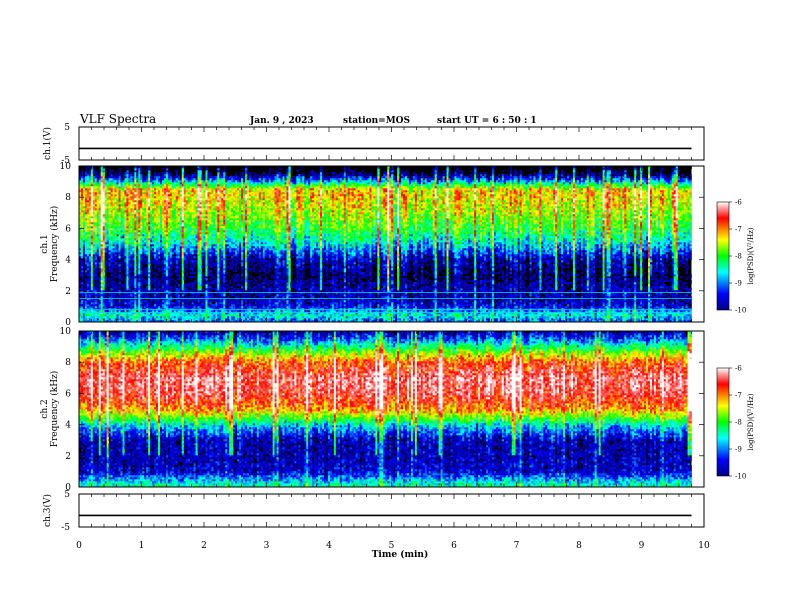 This screenshot has width=792, height=612. I want to click on x-axis-tick-labels: 0 1 2 3 4 5 6 7 8 9 10, so click(393, 546).